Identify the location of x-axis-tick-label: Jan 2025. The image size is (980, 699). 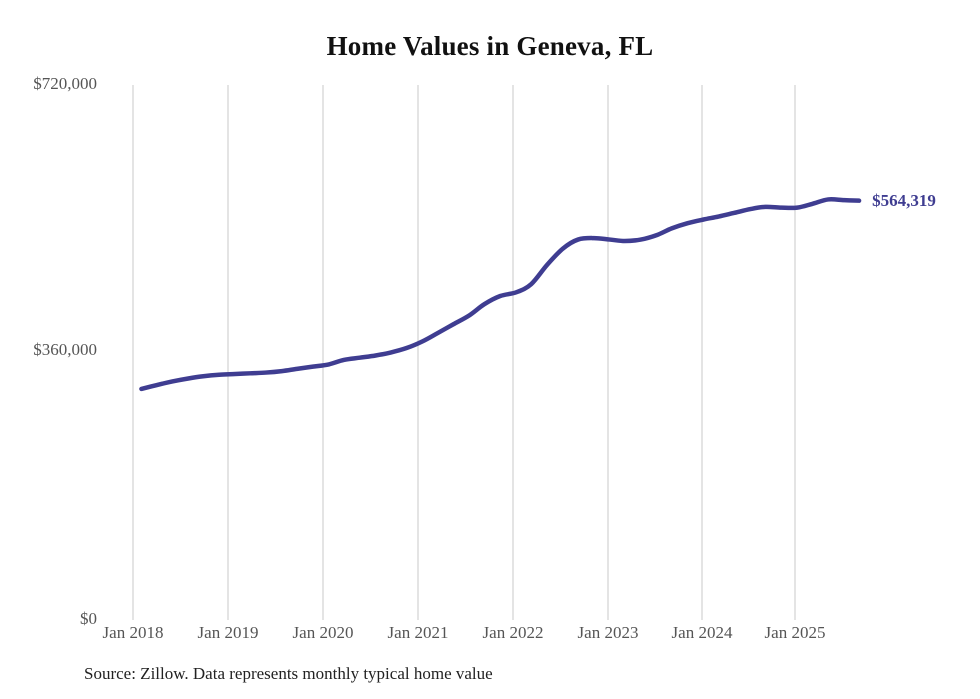
(795, 632).